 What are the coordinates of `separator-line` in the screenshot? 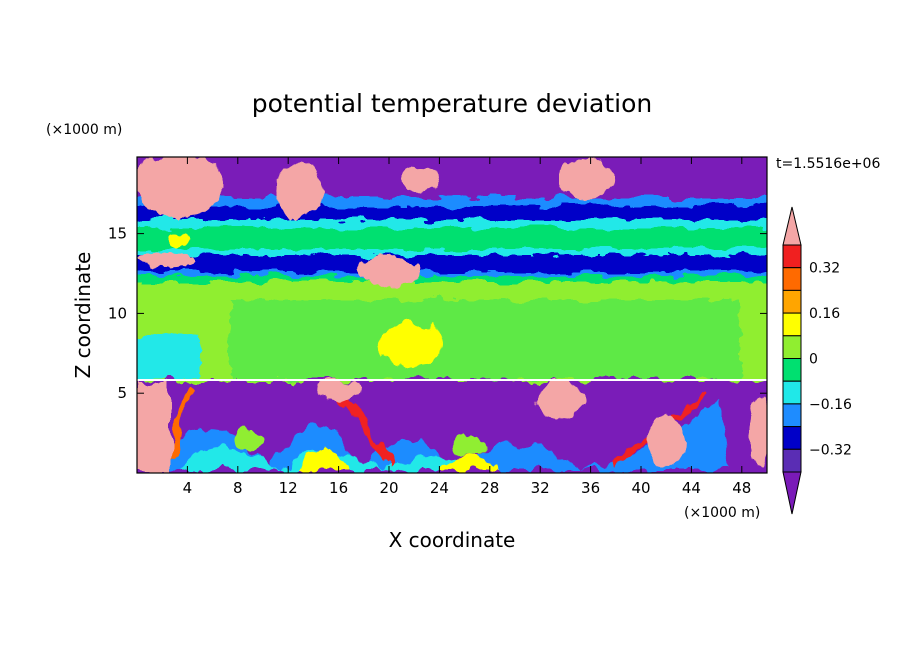 It's located at (452, 380).